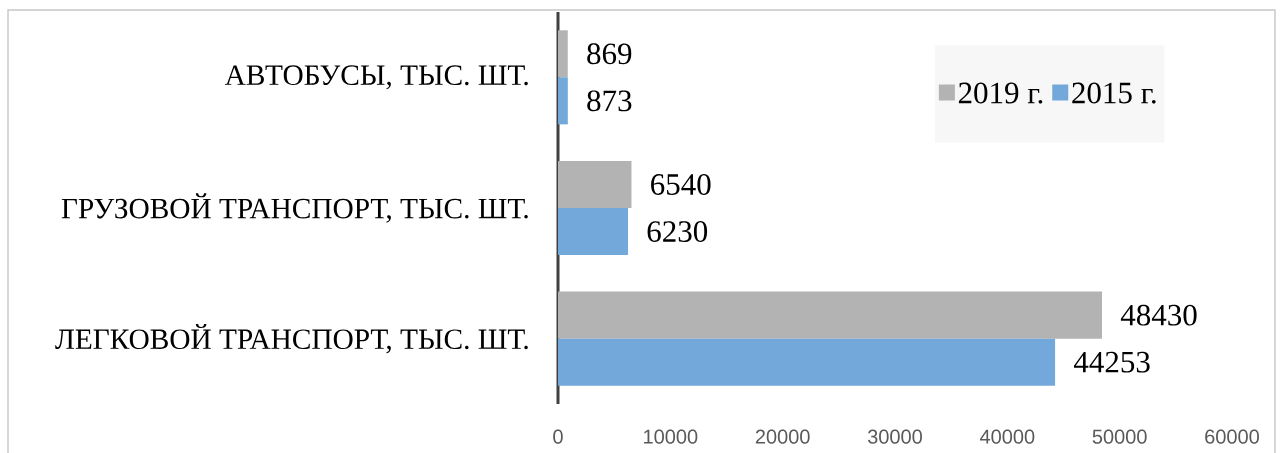  I want to click on data-label: 873, so click(609, 101).